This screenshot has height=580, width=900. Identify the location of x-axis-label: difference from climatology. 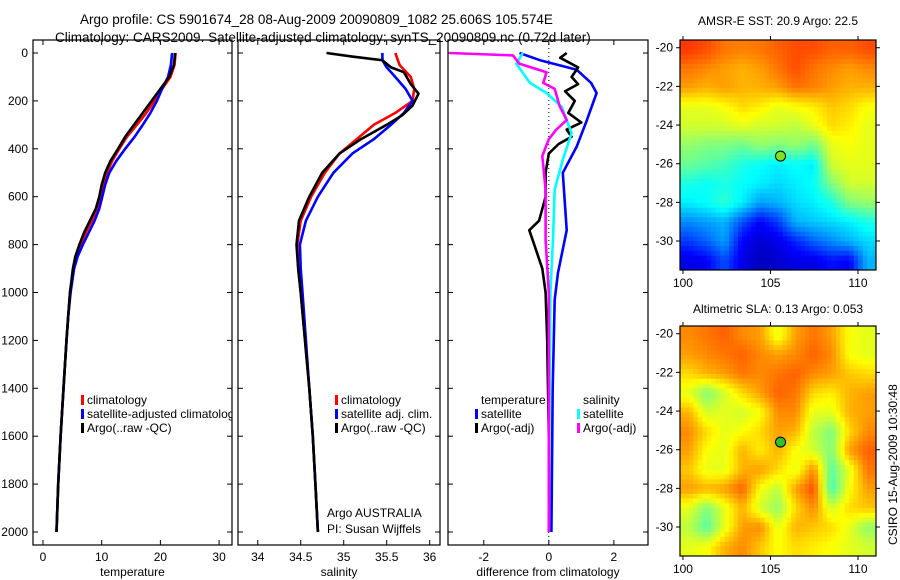
(547, 572).